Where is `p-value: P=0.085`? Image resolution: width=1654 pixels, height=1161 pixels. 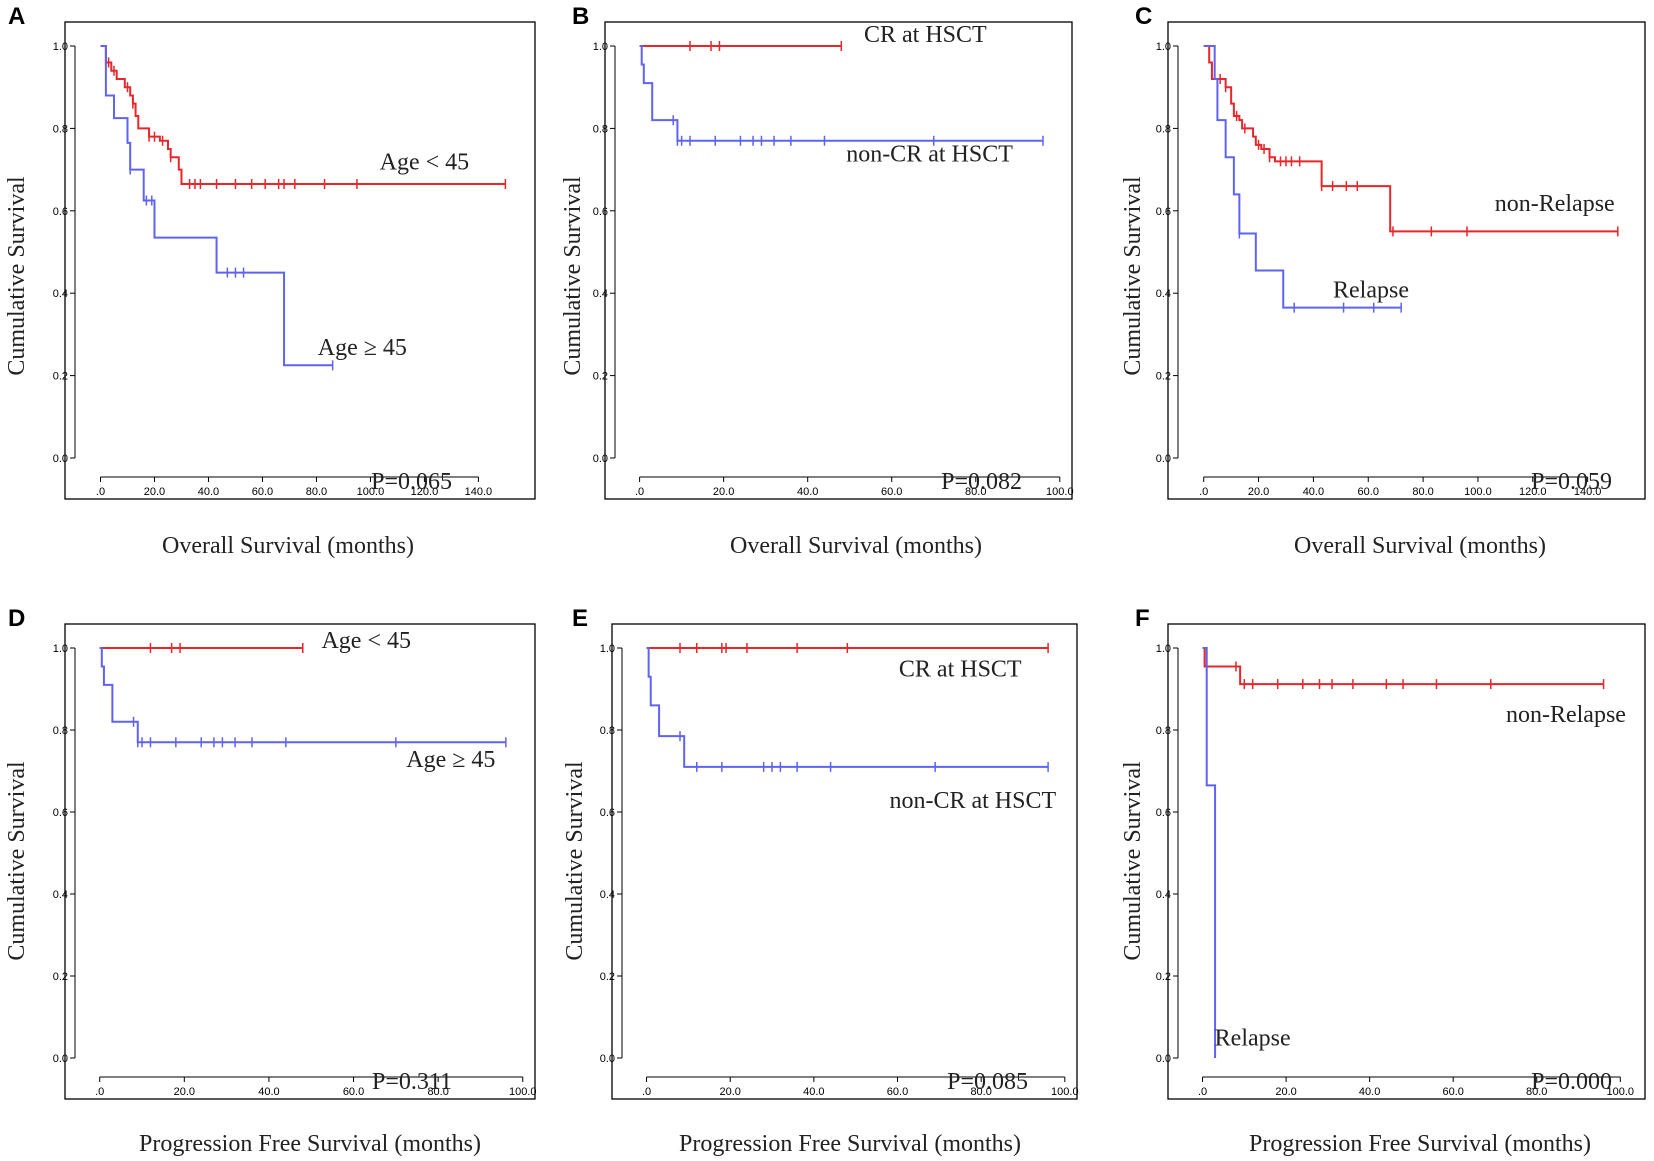
p-value: P=0.085 is located at coordinates (987, 1082).